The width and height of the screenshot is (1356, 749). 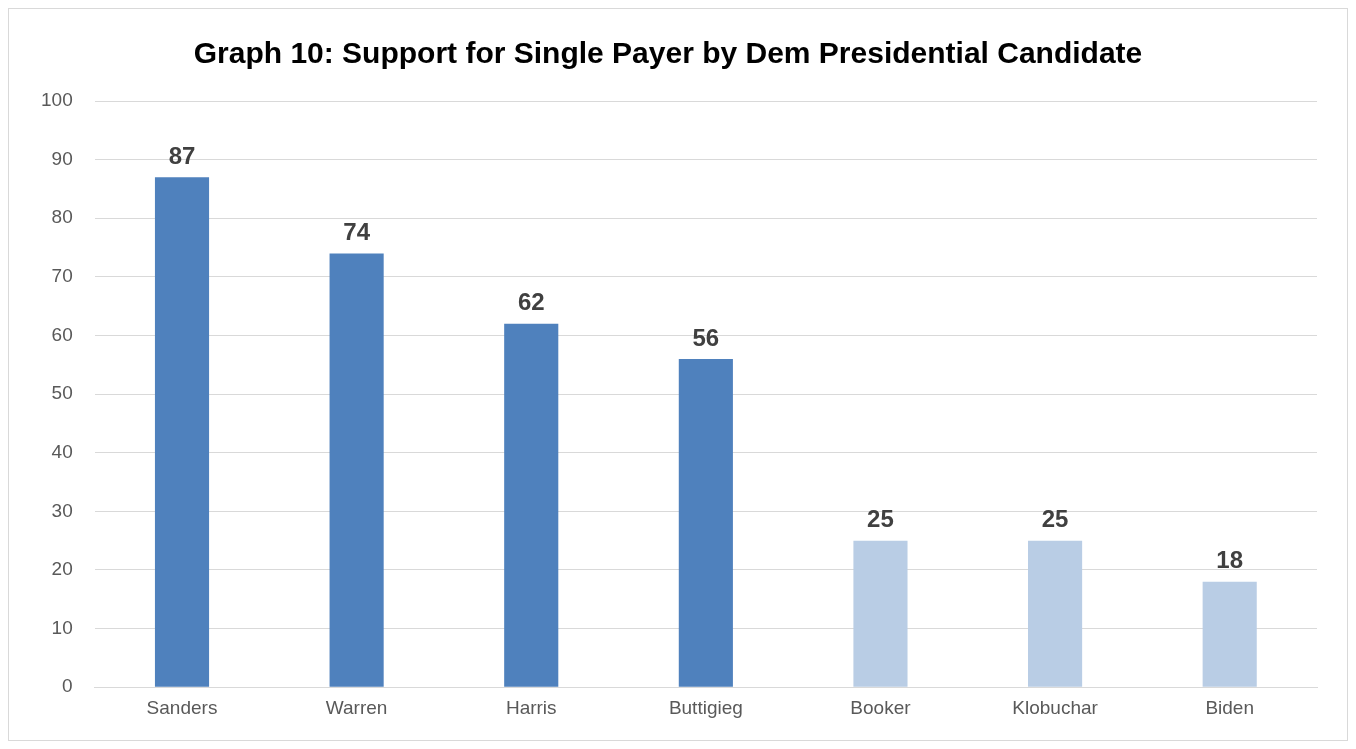 What do you see at coordinates (182, 155) in the screenshot?
I see `data-label: 87` at bounding box center [182, 155].